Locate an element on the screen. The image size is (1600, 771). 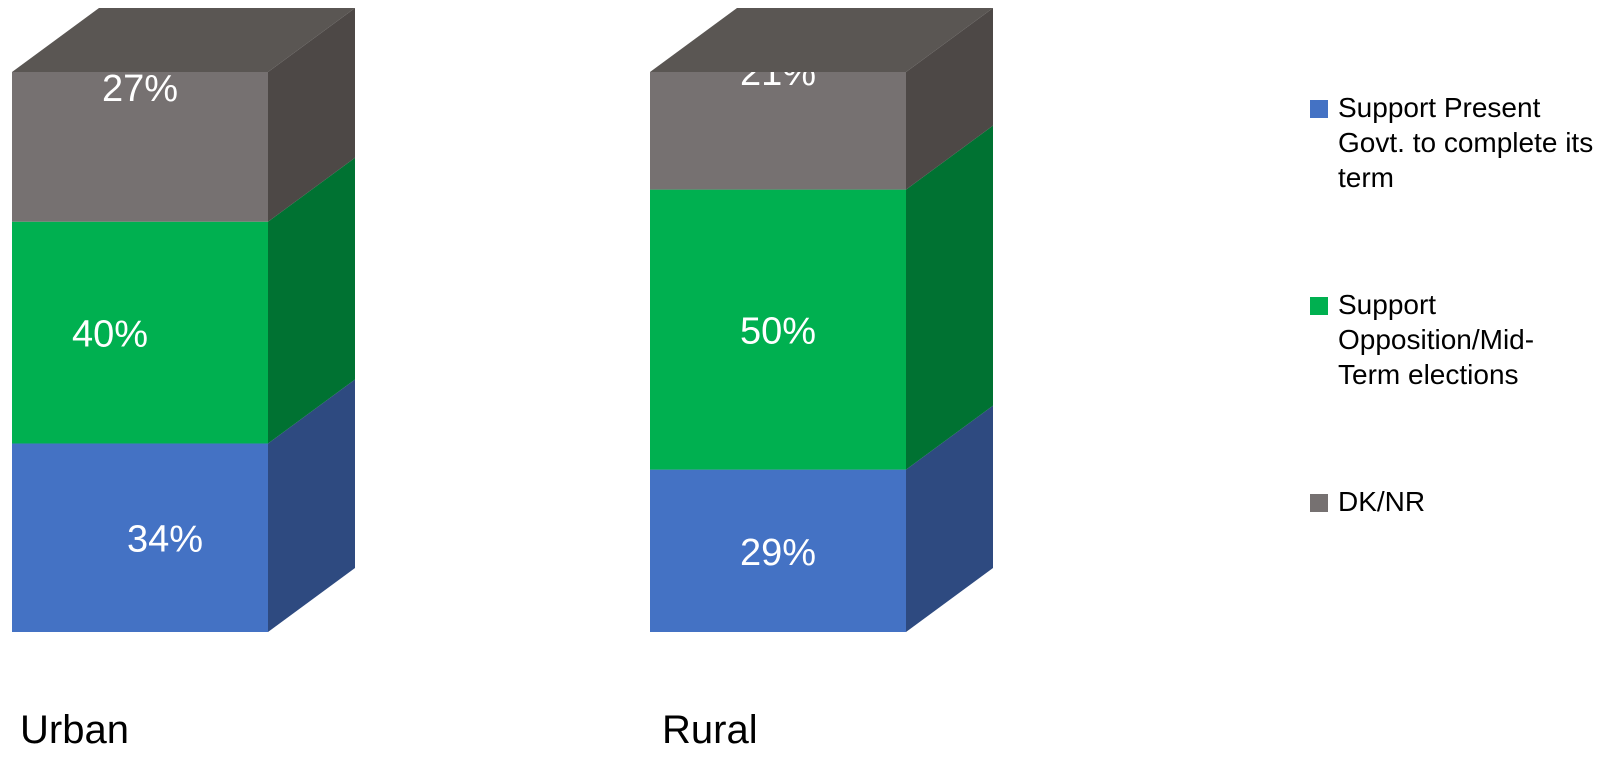
data-label: 34% is located at coordinates (165, 540).